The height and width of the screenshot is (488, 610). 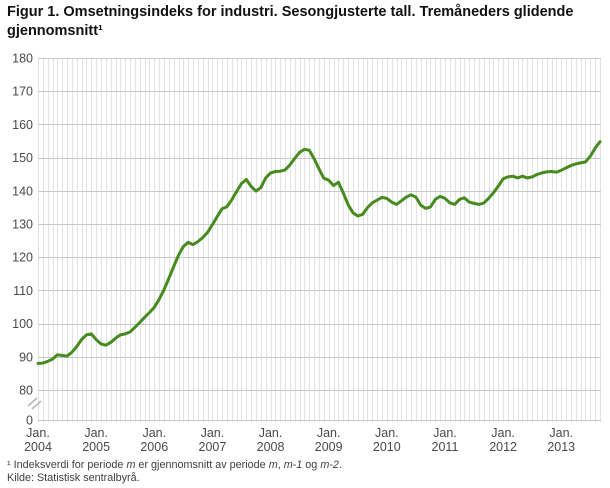 What do you see at coordinates (311, 465) in the screenshot?
I see `footnote-part: og` at bounding box center [311, 465].